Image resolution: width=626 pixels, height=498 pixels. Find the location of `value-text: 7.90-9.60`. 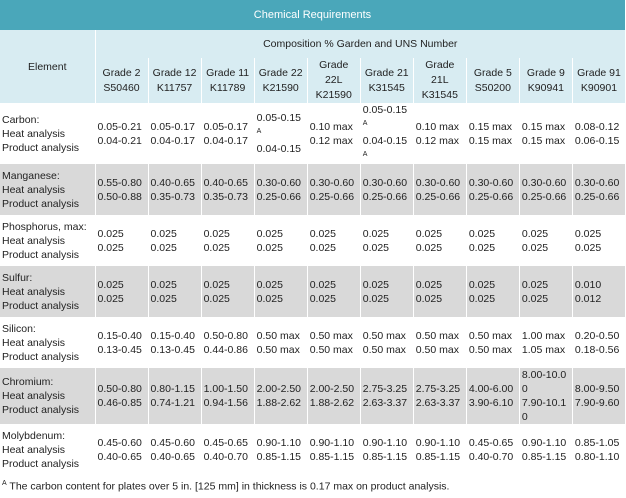

value-text: 7.90-9.60 is located at coordinates (597, 403).